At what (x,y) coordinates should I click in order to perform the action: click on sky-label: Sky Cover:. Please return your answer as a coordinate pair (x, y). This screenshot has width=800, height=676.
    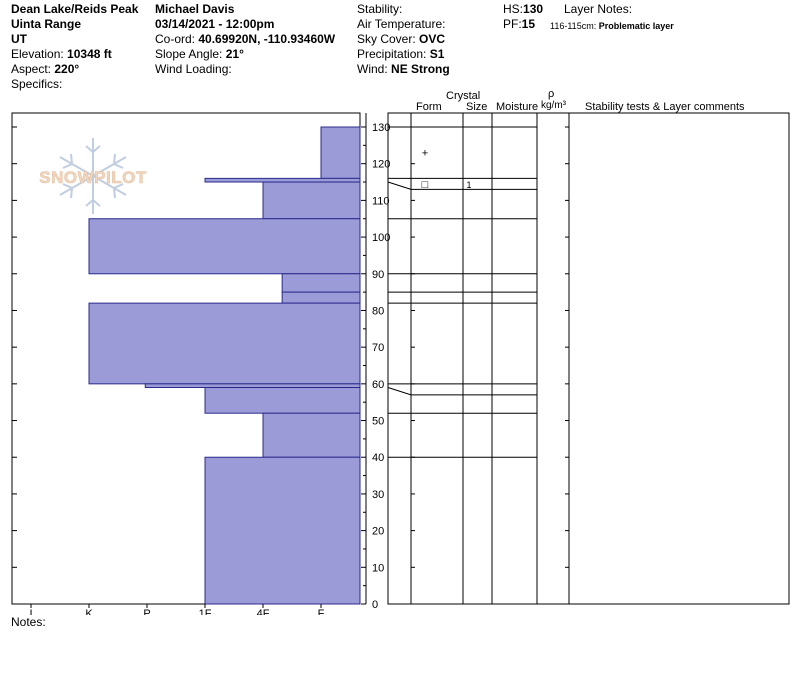
    Looking at the image, I should click on (386, 39).